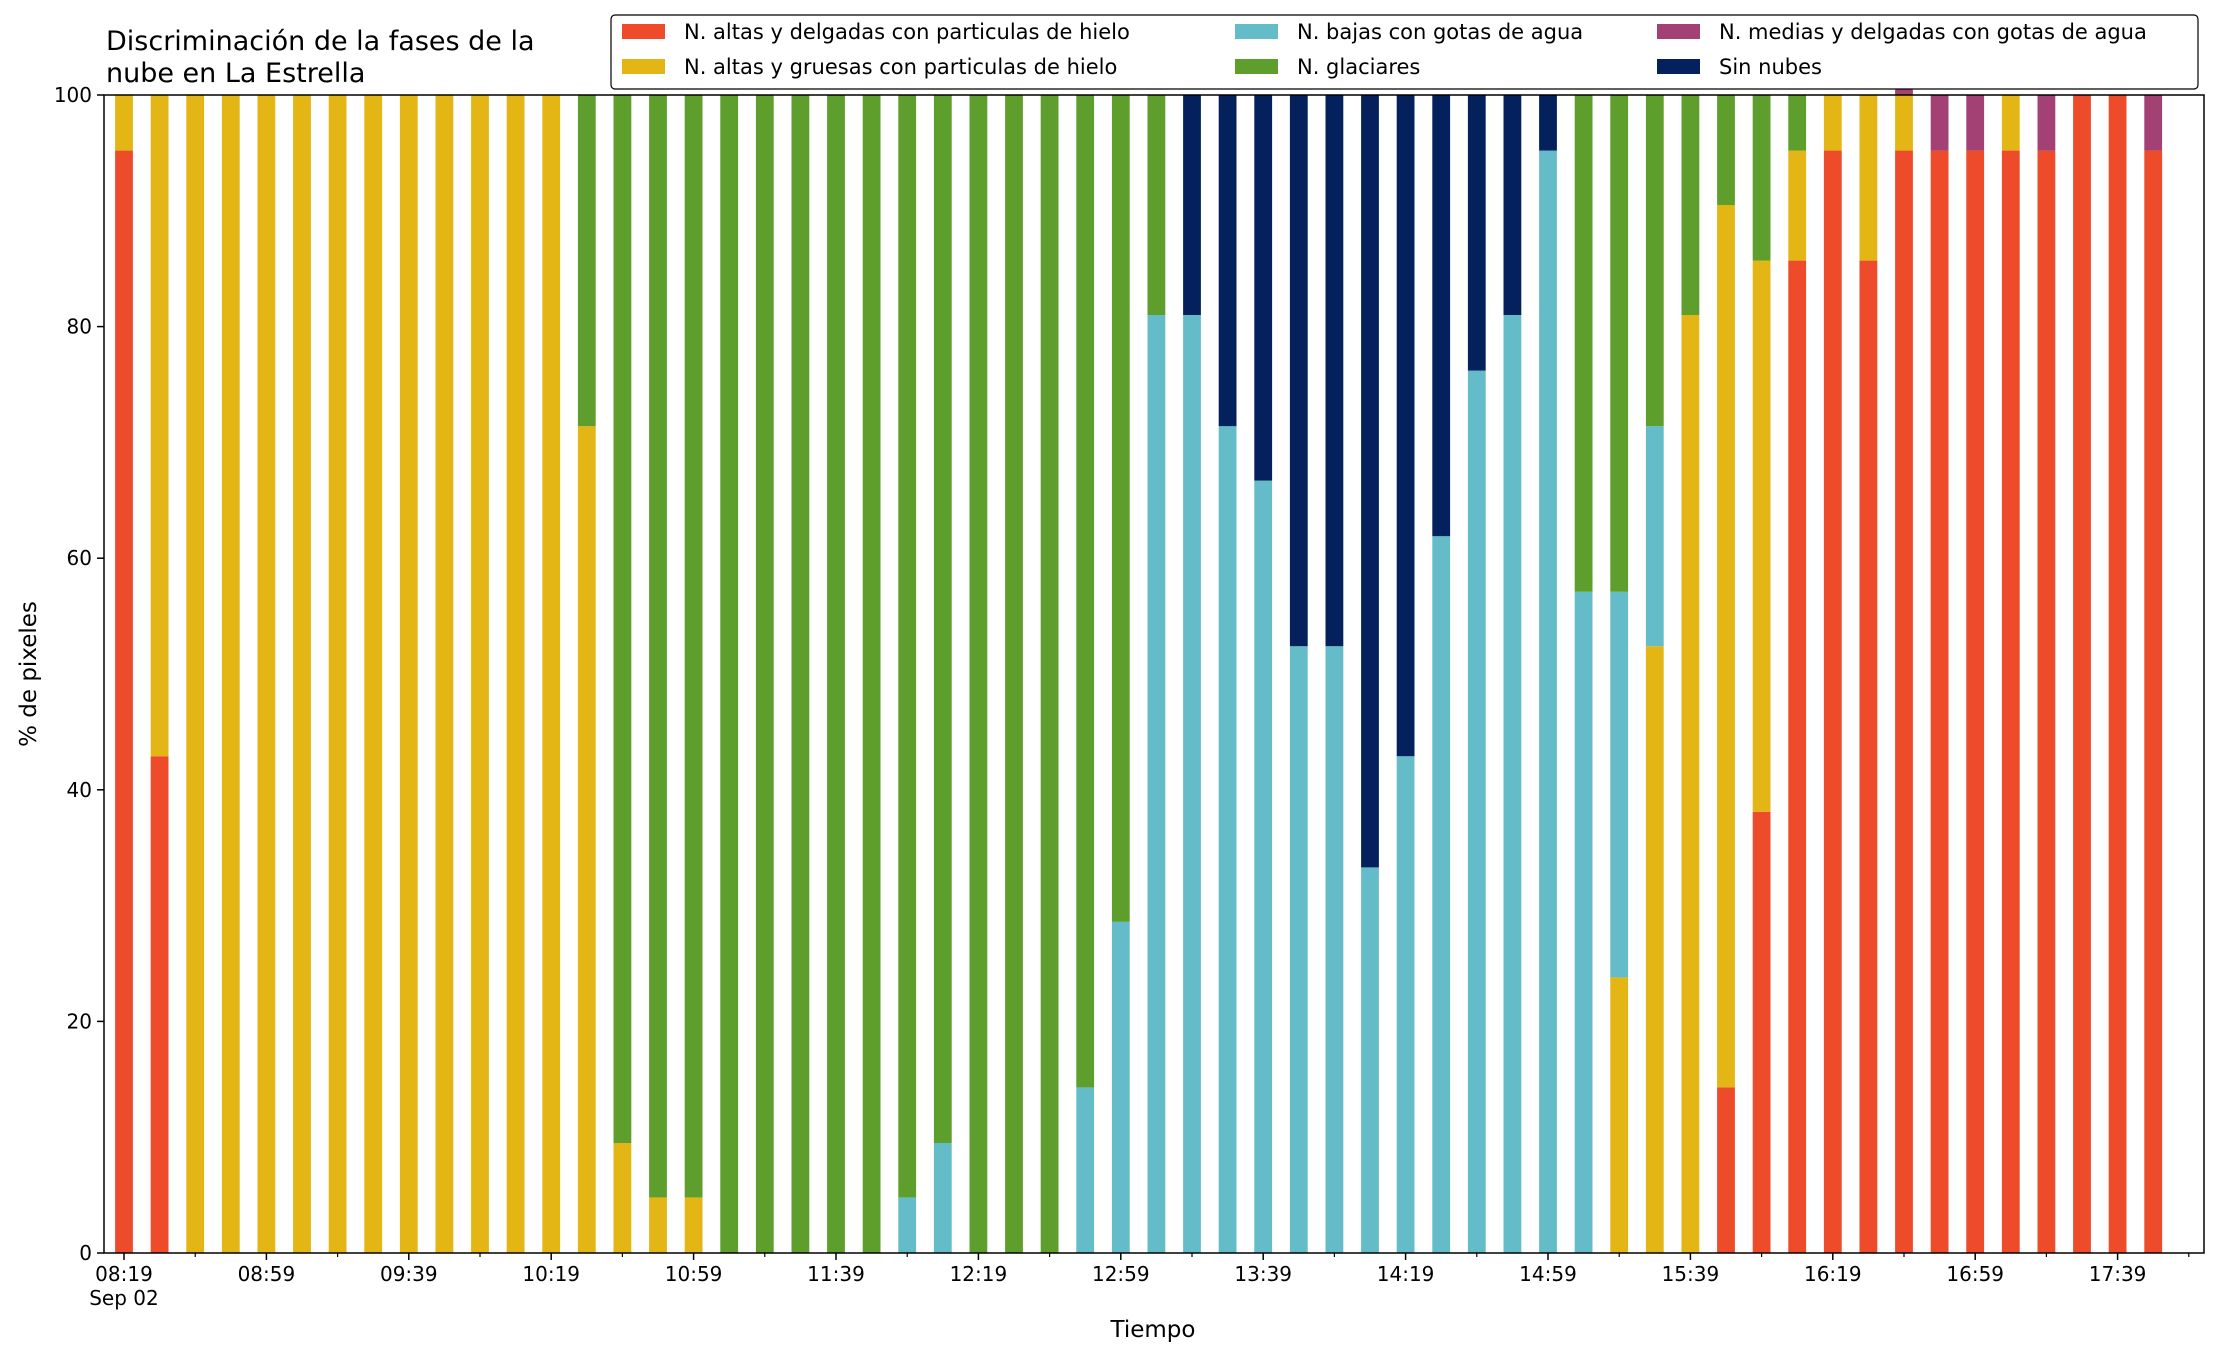  What do you see at coordinates (1358, 67) in the screenshot?
I see `legend-label: N. glaciares` at bounding box center [1358, 67].